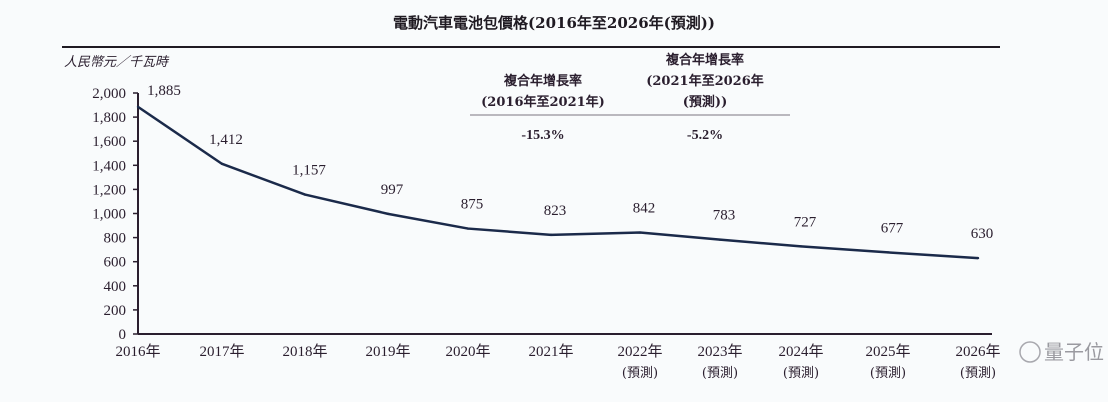 The image size is (1108, 402). Describe the element at coordinates (221, 351) in the screenshot. I see `x-tick-label: 2017年` at that location.